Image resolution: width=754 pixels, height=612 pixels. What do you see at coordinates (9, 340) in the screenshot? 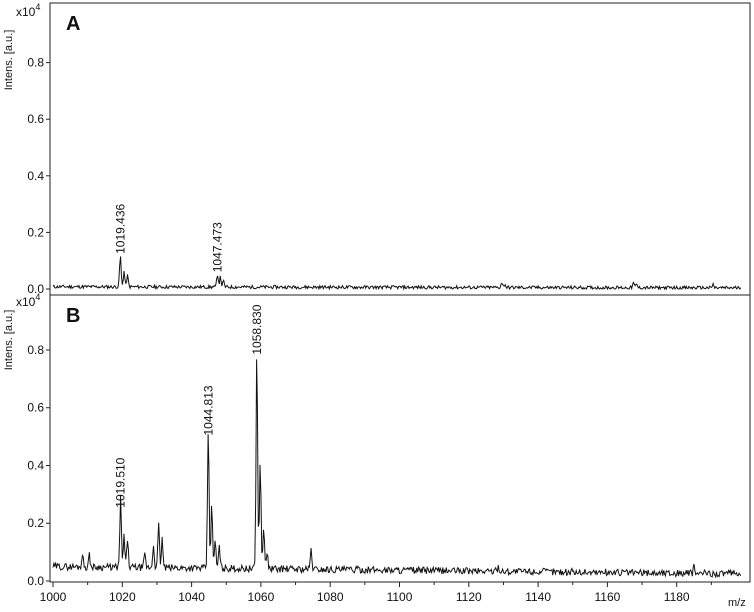
I see `panel-b-ylabel: Intens. [a.u.]` at bounding box center [9, 340].